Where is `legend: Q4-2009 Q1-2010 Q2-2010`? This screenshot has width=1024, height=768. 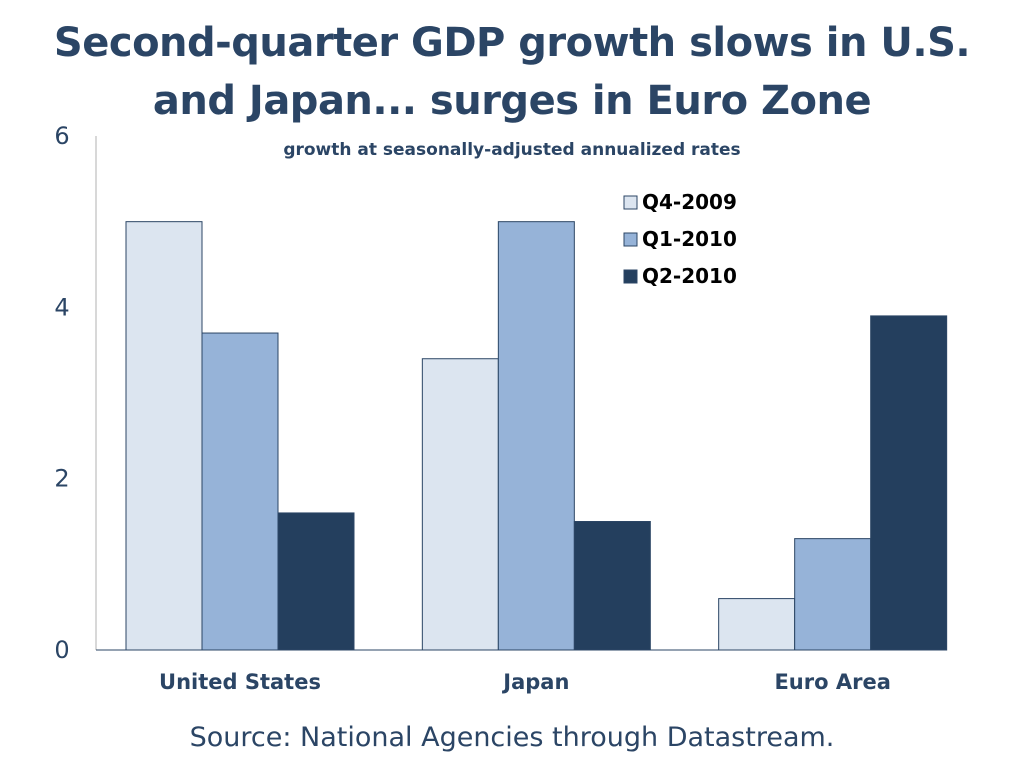 legend: Q4-2009 Q1-2010 Q2-2010 is located at coordinates (680, 239).